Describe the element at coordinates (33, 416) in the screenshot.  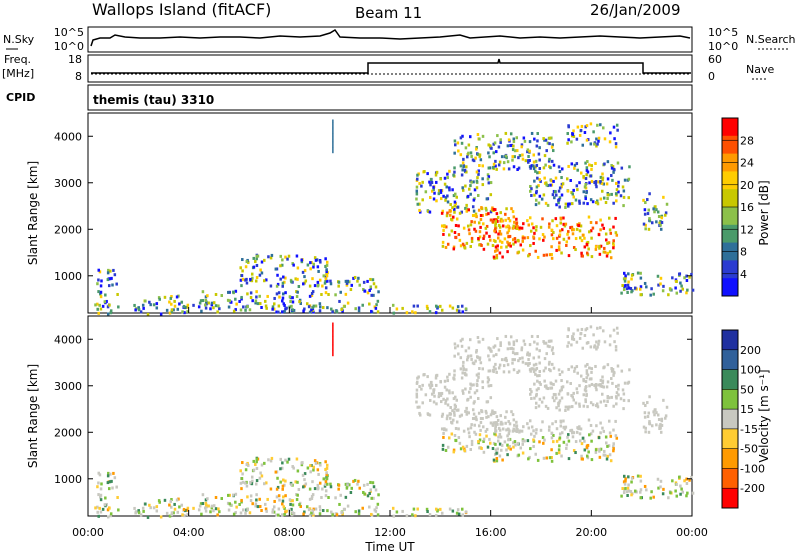
I see `velocity-ylabel: Slant Range [km]` at that location.